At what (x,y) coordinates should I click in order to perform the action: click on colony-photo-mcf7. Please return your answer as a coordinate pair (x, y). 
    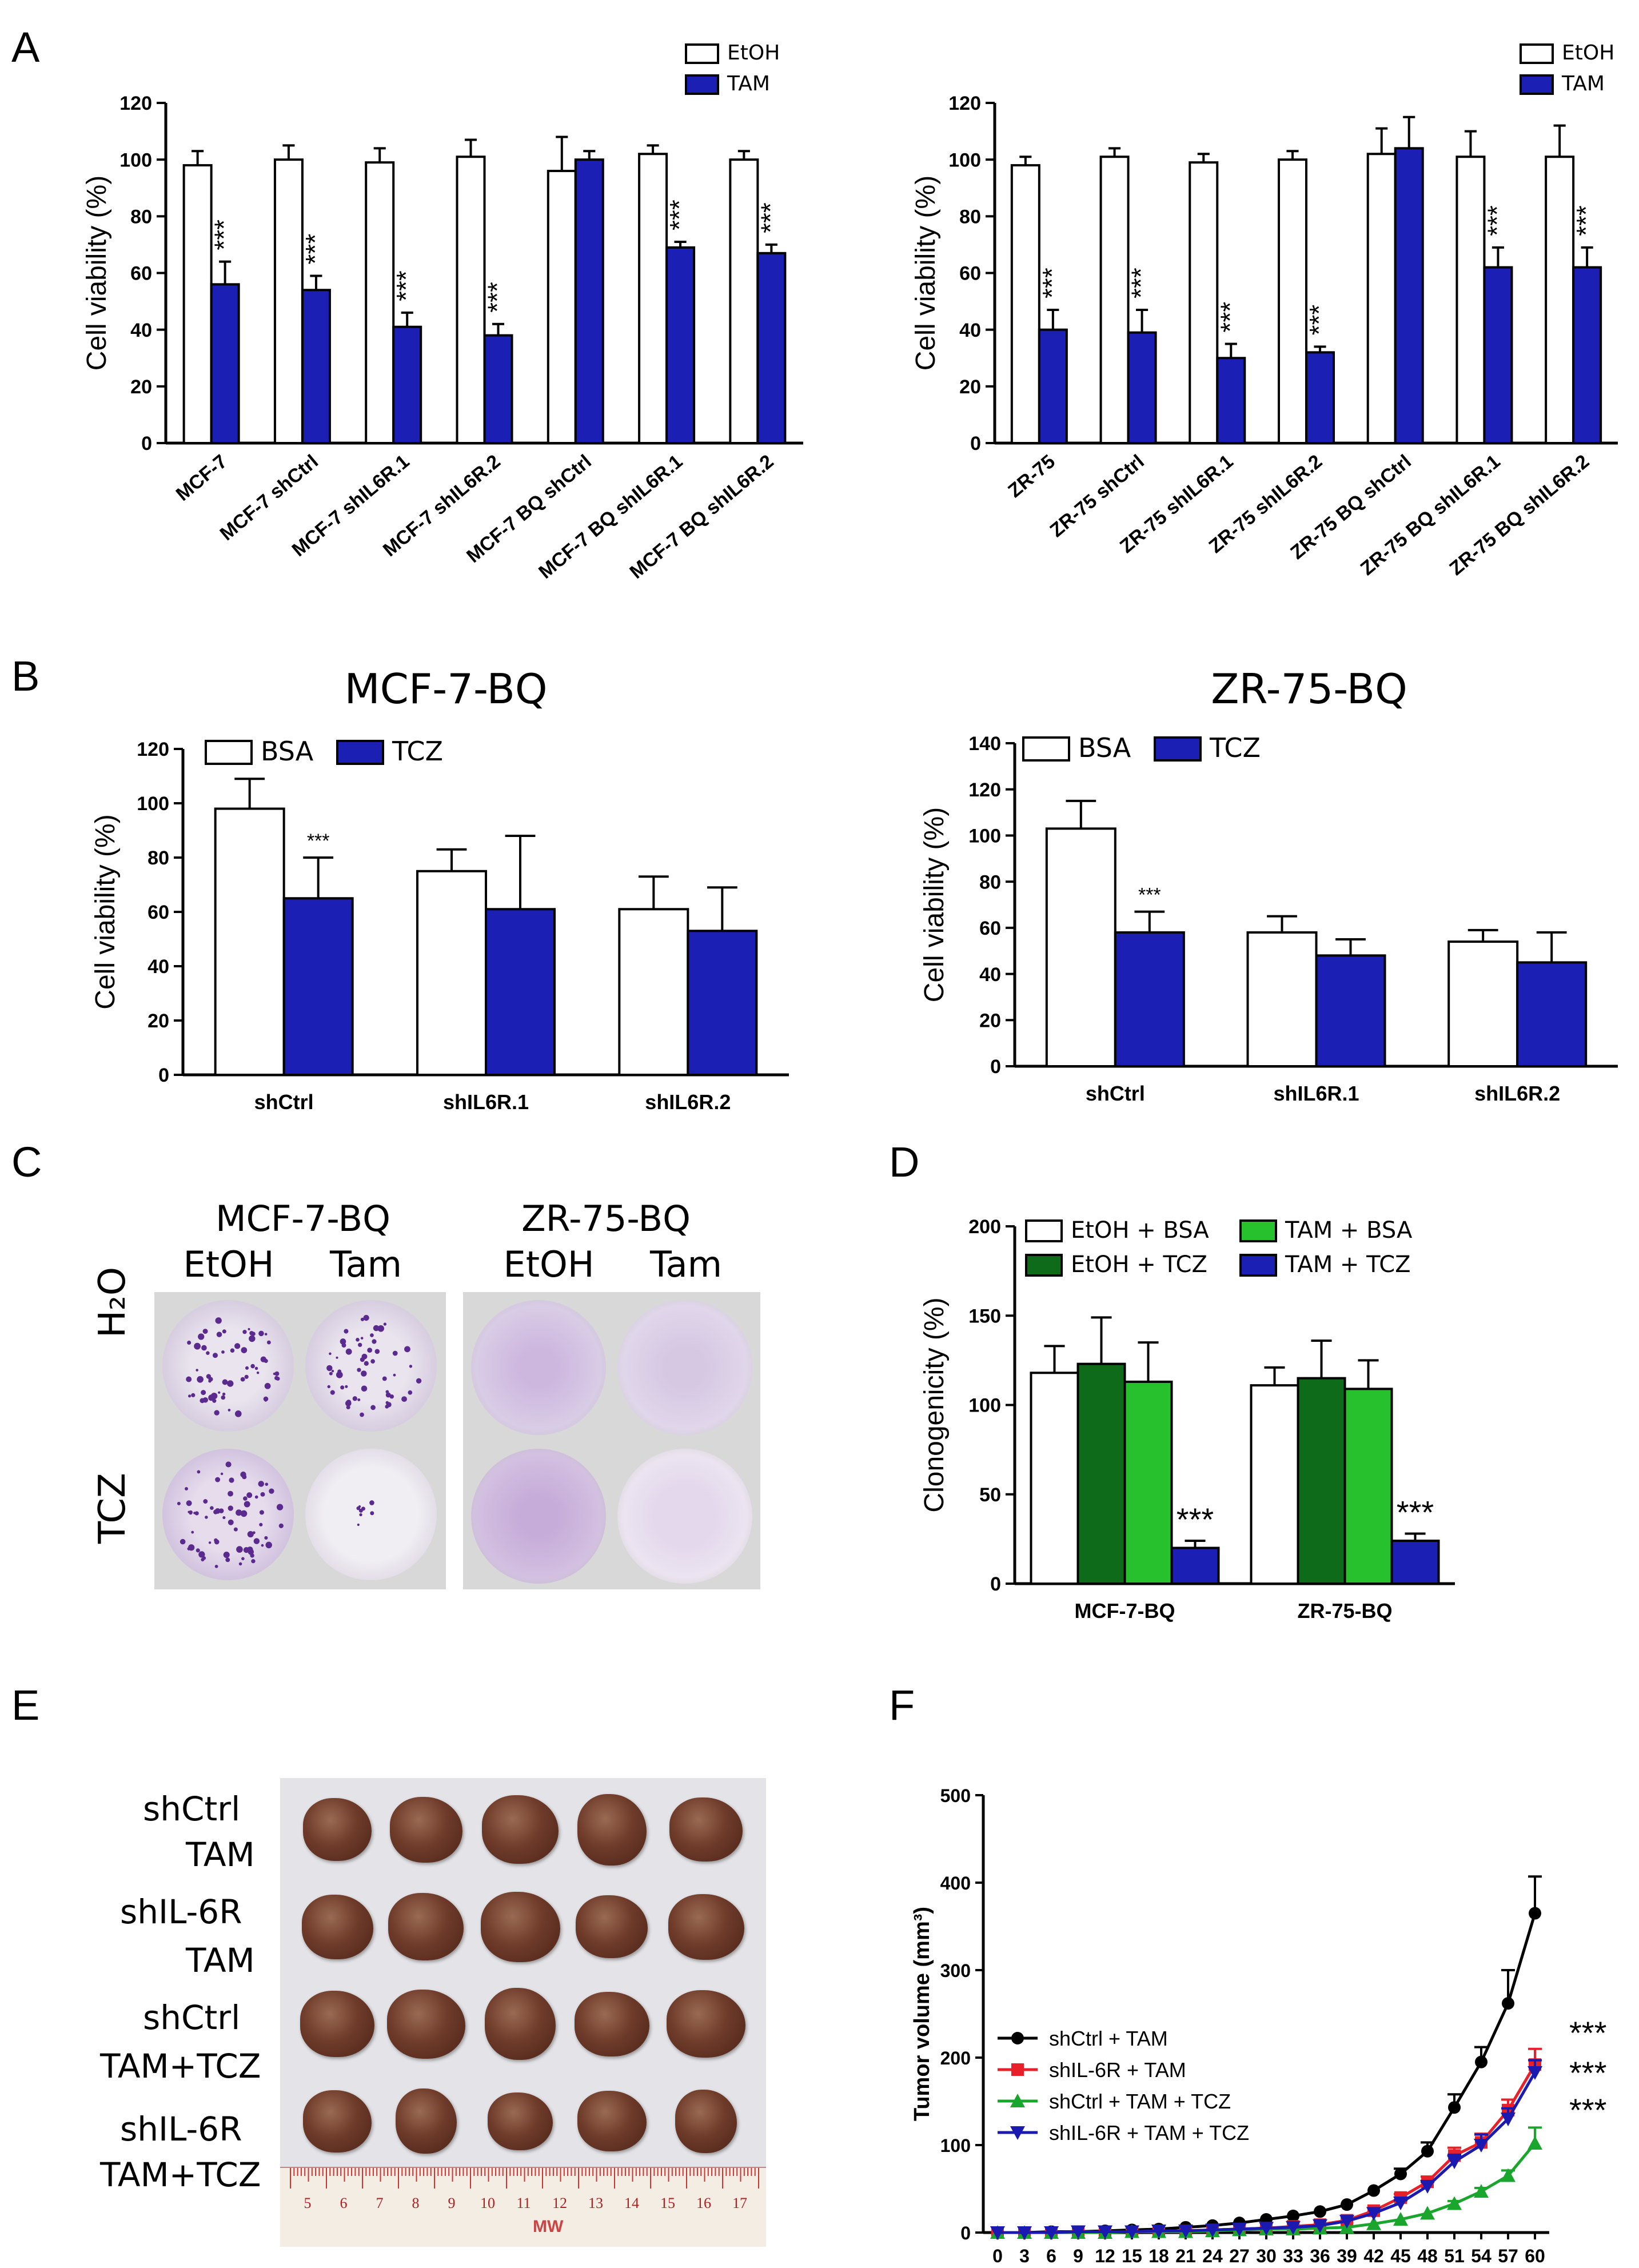
    Looking at the image, I should click on (300, 1440).